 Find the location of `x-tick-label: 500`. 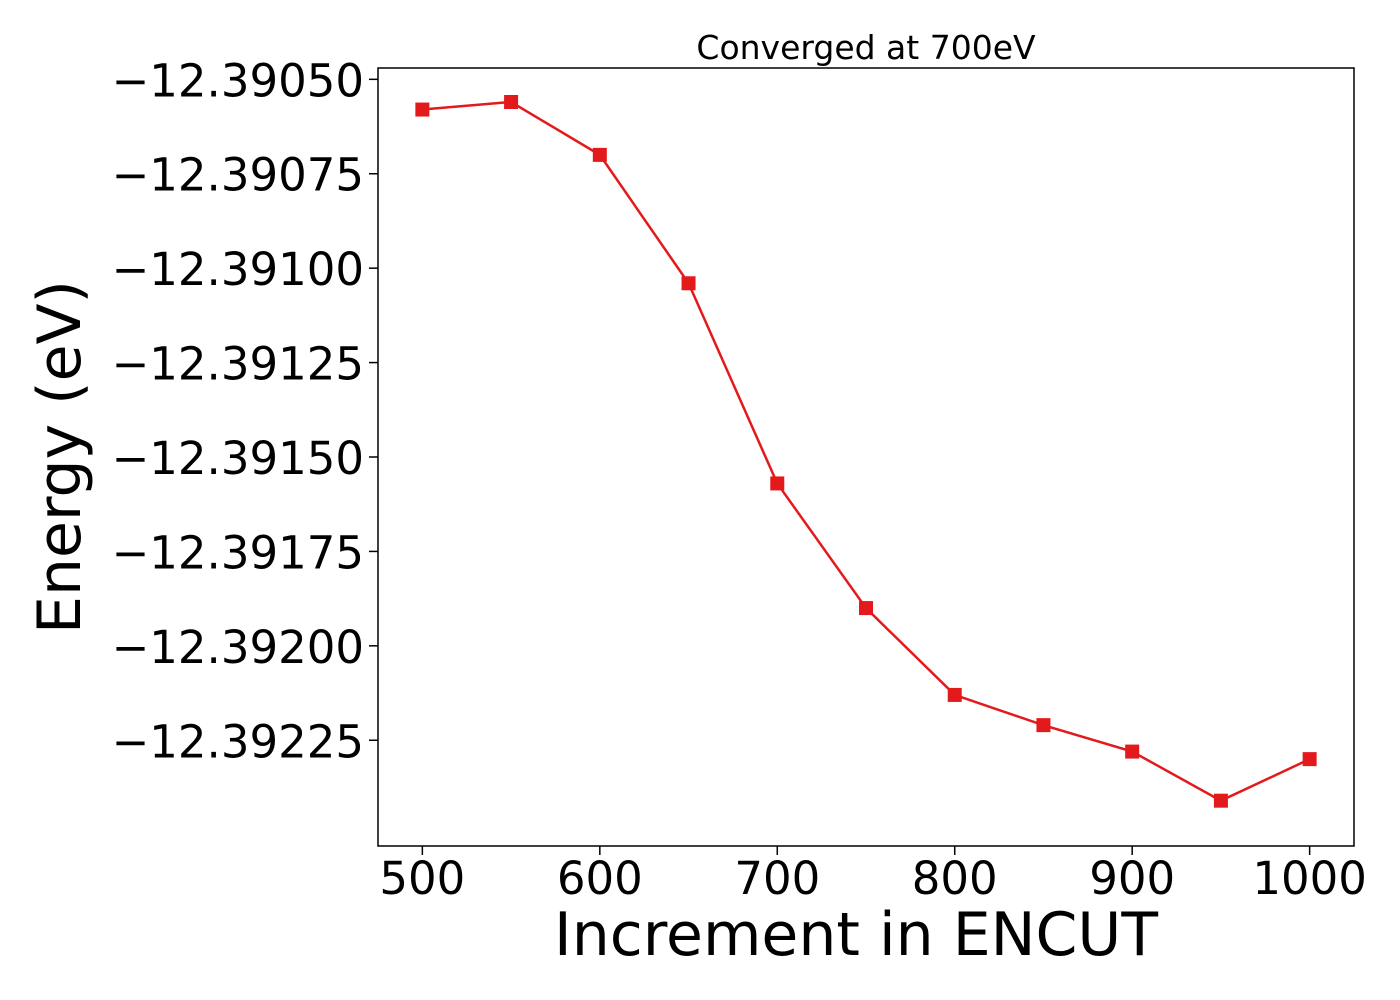

x-tick-label: 500 is located at coordinates (422, 878).